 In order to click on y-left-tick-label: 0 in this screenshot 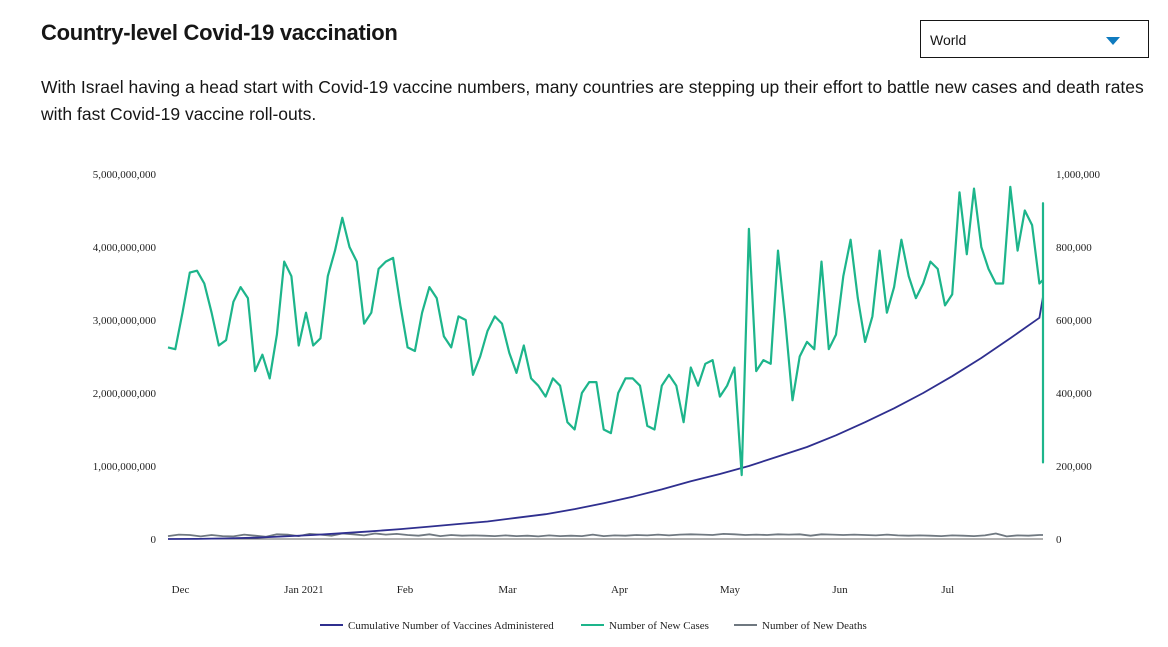, I will do `click(154, 540)`.